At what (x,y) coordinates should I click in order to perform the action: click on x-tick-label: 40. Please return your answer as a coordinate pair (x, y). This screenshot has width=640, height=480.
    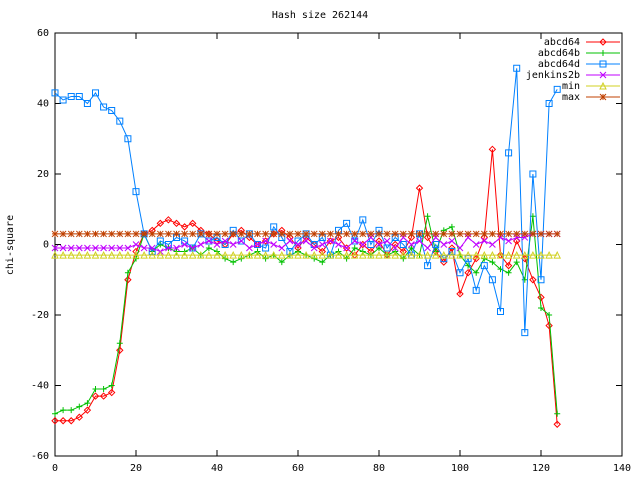
    Looking at the image, I should click on (217, 468).